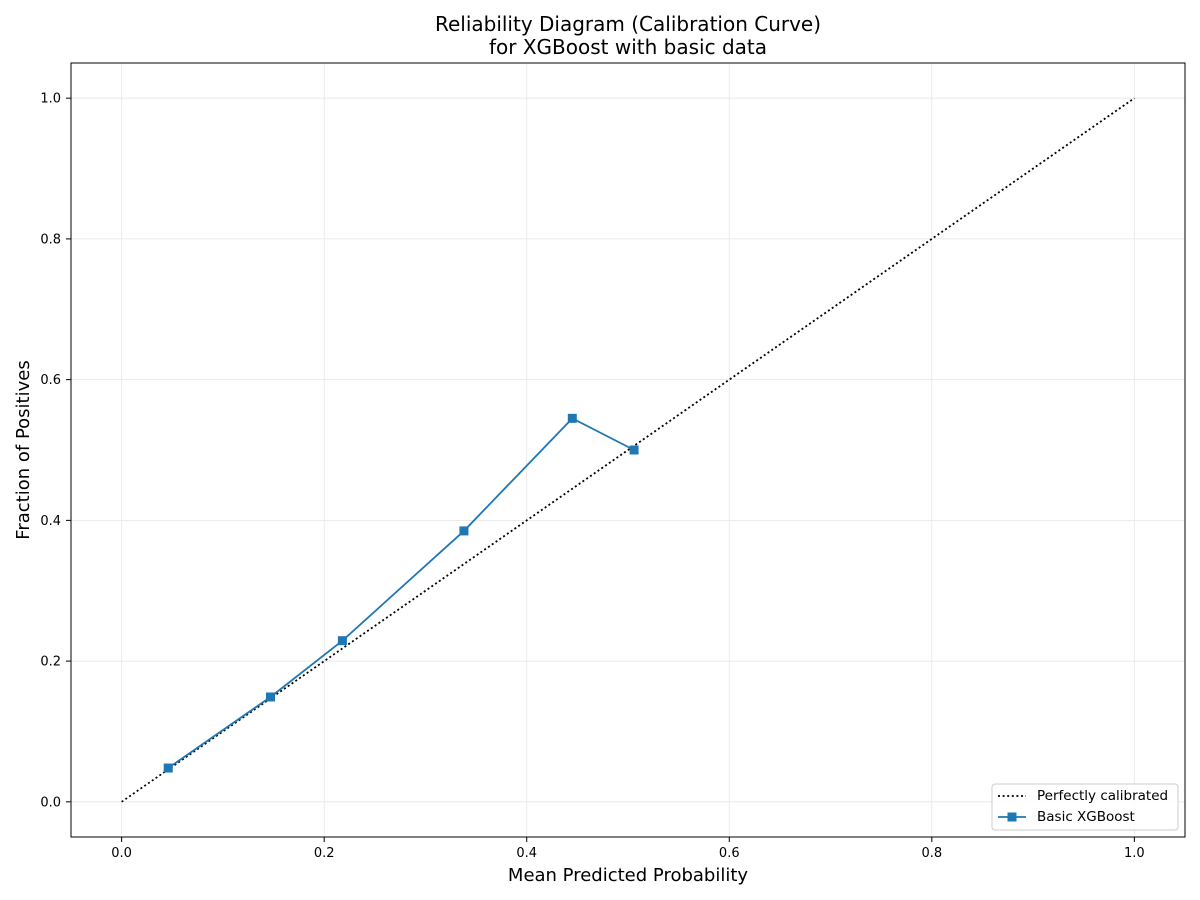 The height and width of the screenshot is (900, 1200). What do you see at coordinates (729, 853) in the screenshot?
I see `x-tick-label: 0.6` at bounding box center [729, 853].